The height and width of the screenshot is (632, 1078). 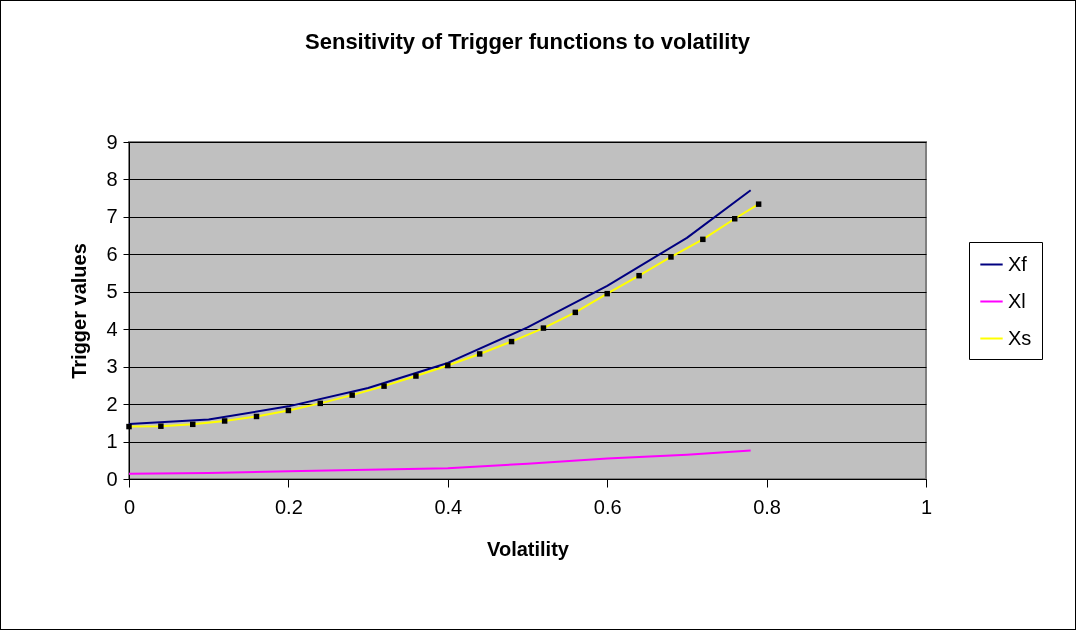 What do you see at coordinates (288, 506) in the screenshot?
I see `x-tick-label: 0.2` at bounding box center [288, 506].